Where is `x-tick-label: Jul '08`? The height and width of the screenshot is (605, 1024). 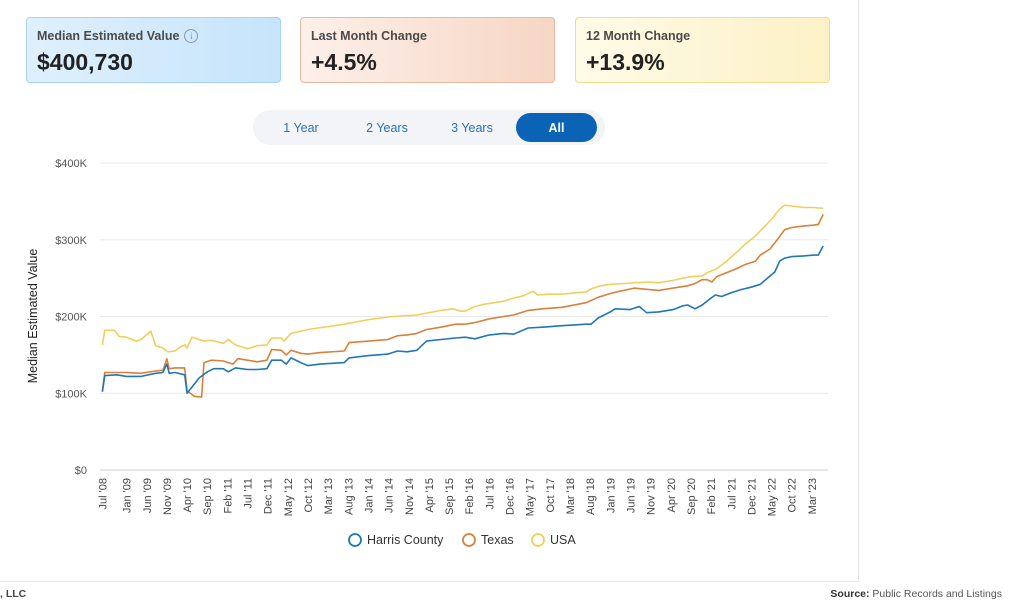
x-tick-label: Jul '08 is located at coordinates (103, 493).